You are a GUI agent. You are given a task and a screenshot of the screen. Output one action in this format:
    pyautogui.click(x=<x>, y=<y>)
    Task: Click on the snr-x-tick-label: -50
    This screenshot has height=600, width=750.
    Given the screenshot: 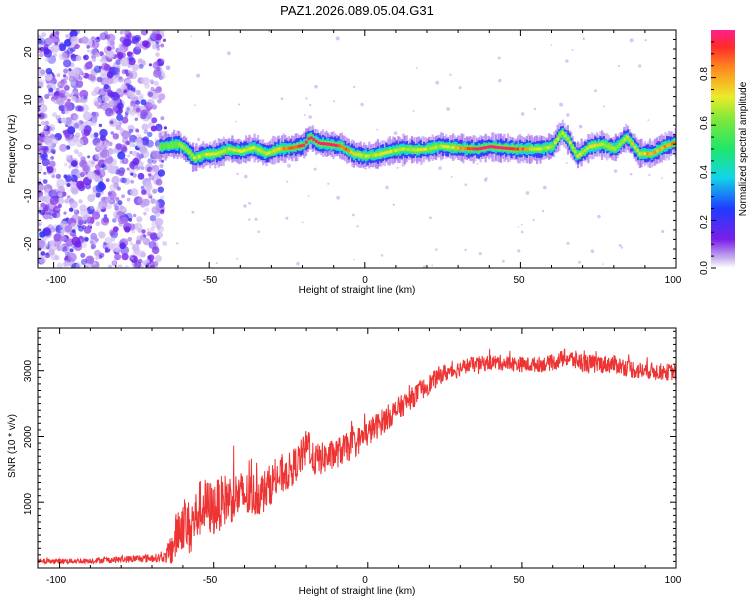 What is the action you would take?
    pyautogui.click(x=210, y=580)
    